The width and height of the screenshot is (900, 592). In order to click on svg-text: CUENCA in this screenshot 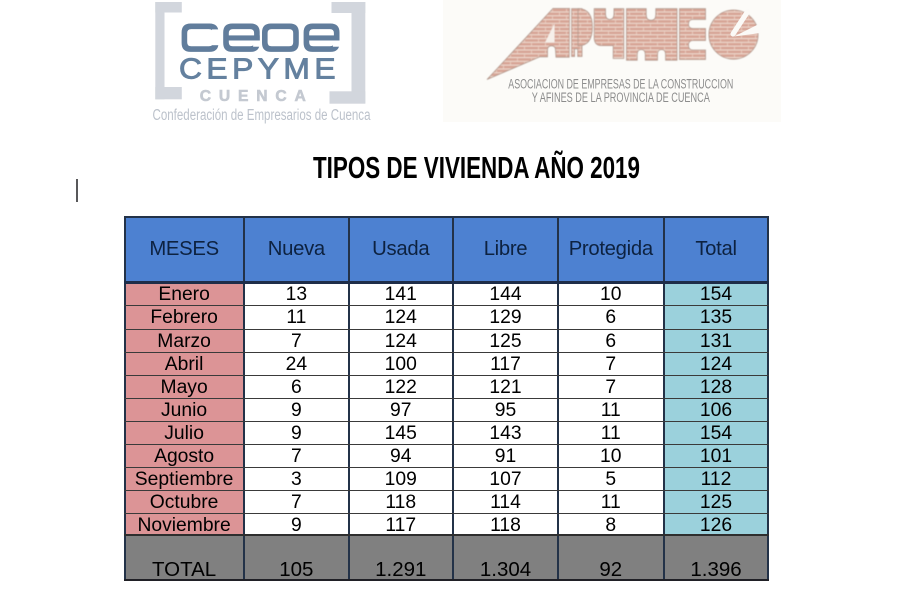, I will do `click(257, 96)`.